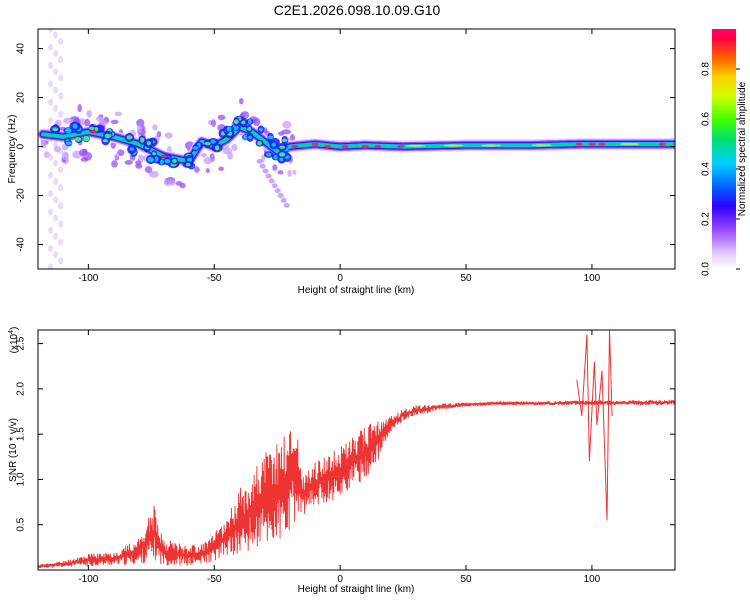 The image size is (750, 600). What do you see at coordinates (466, 579) in the screenshot?
I see `snr-x-tick-label: 50` at bounding box center [466, 579].